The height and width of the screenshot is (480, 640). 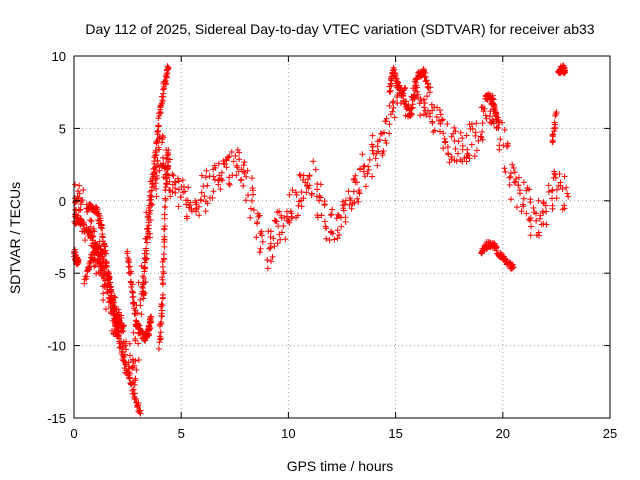 I want to click on y-tick-label: 10, so click(x=59, y=56).